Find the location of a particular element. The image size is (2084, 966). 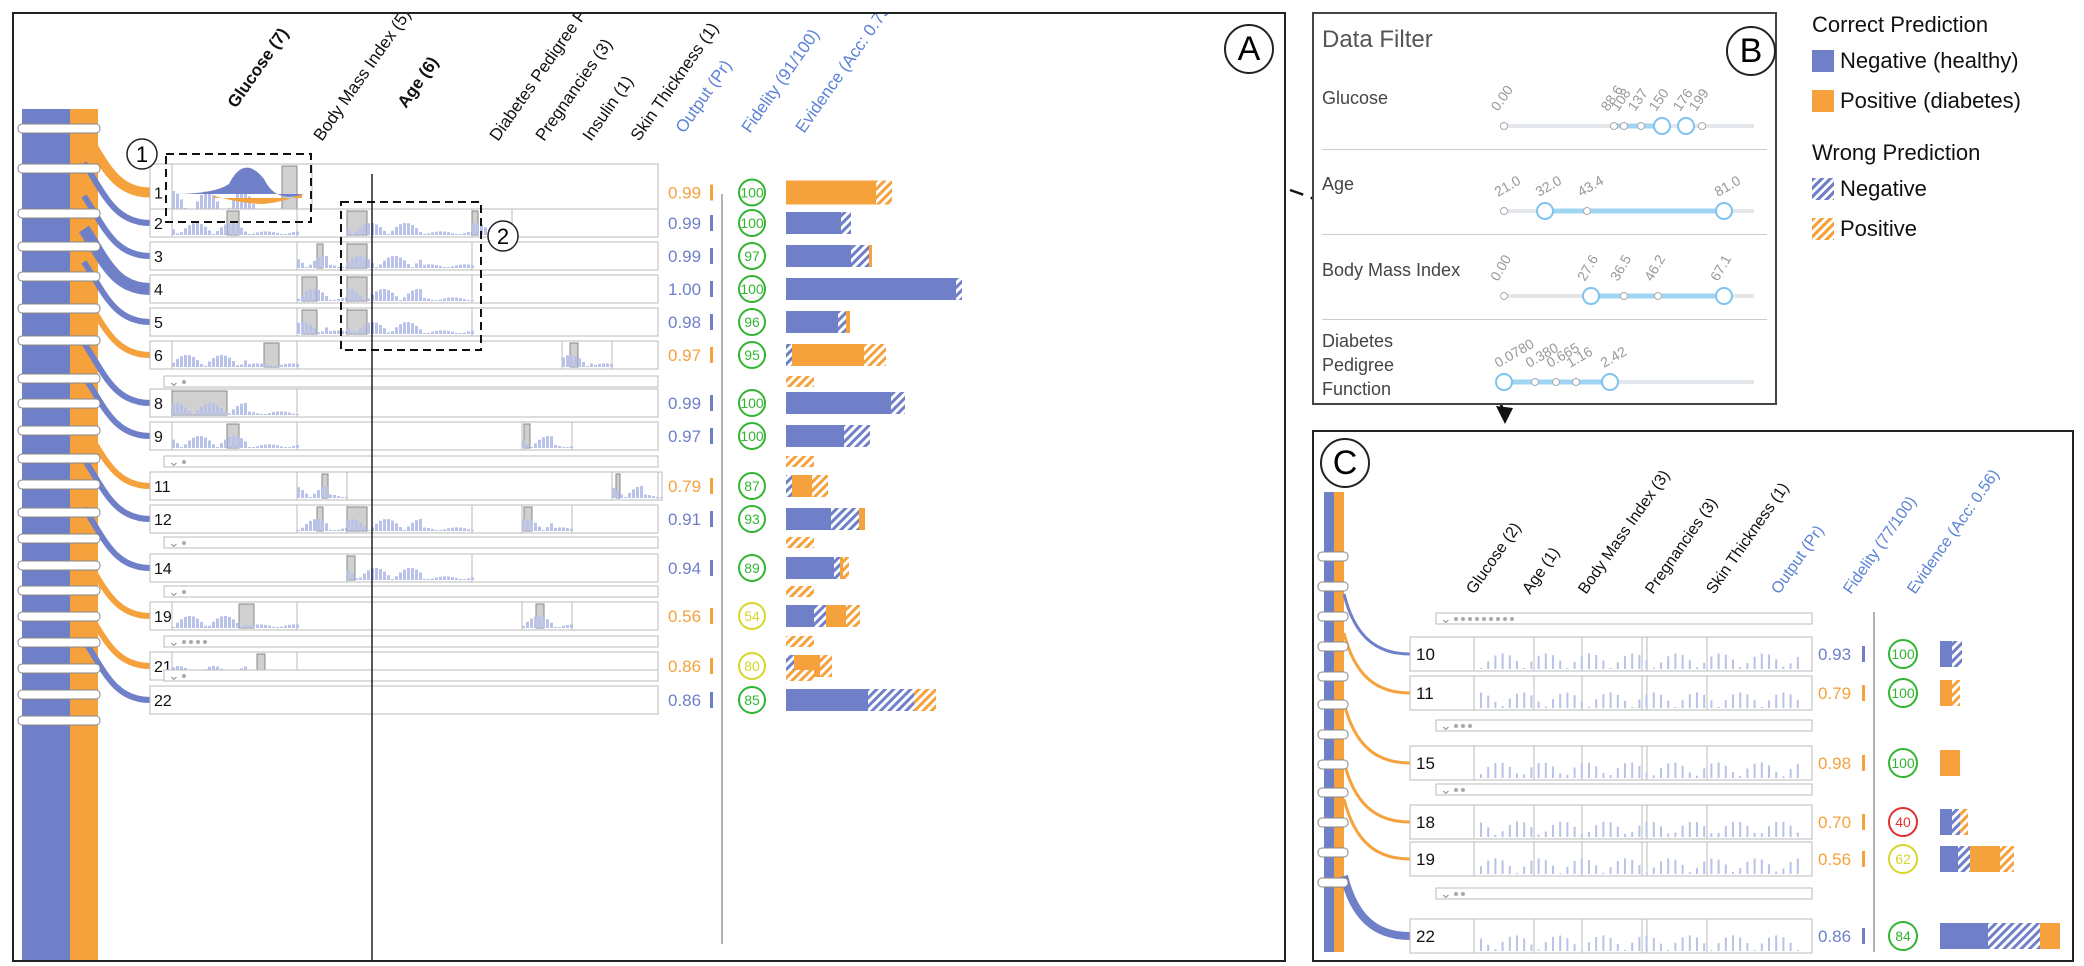

fidelity-value: 100 is located at coordinates (752, 193).